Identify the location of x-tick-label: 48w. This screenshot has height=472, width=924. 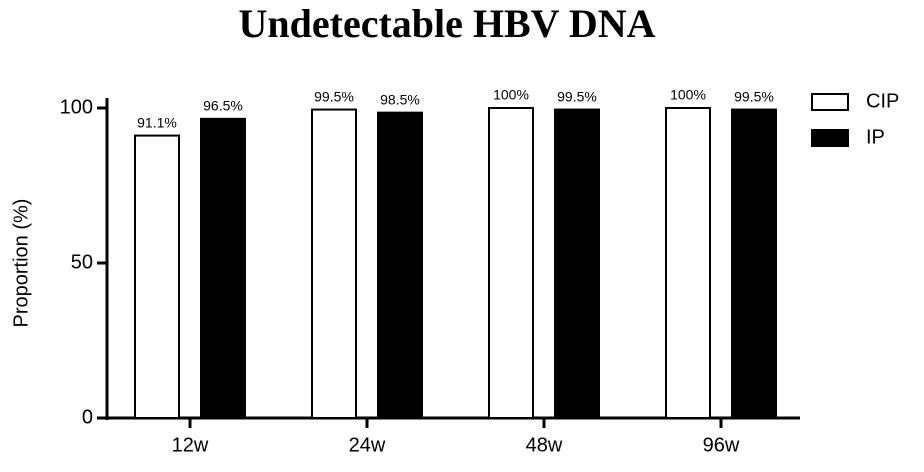
(544, 445).